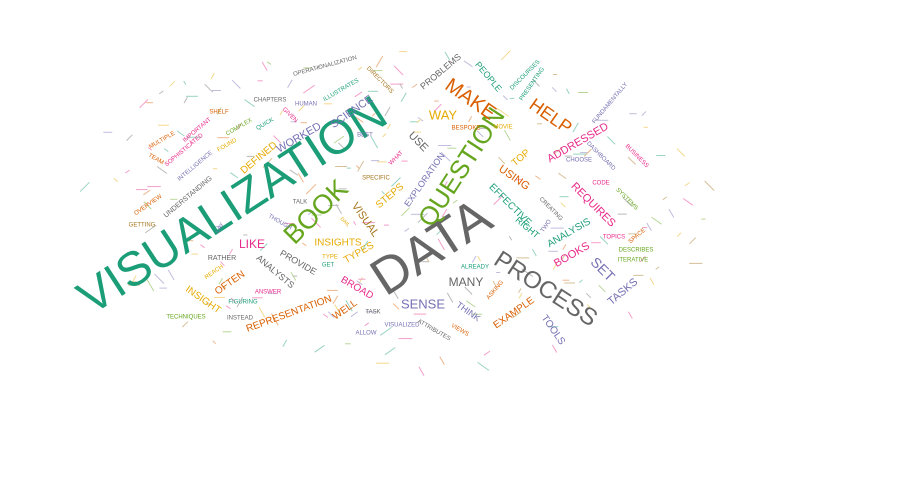 The width and height of the screenshot is (900, 500). I want to click on cloud-word-steps: STEPS, so click(390, 196).